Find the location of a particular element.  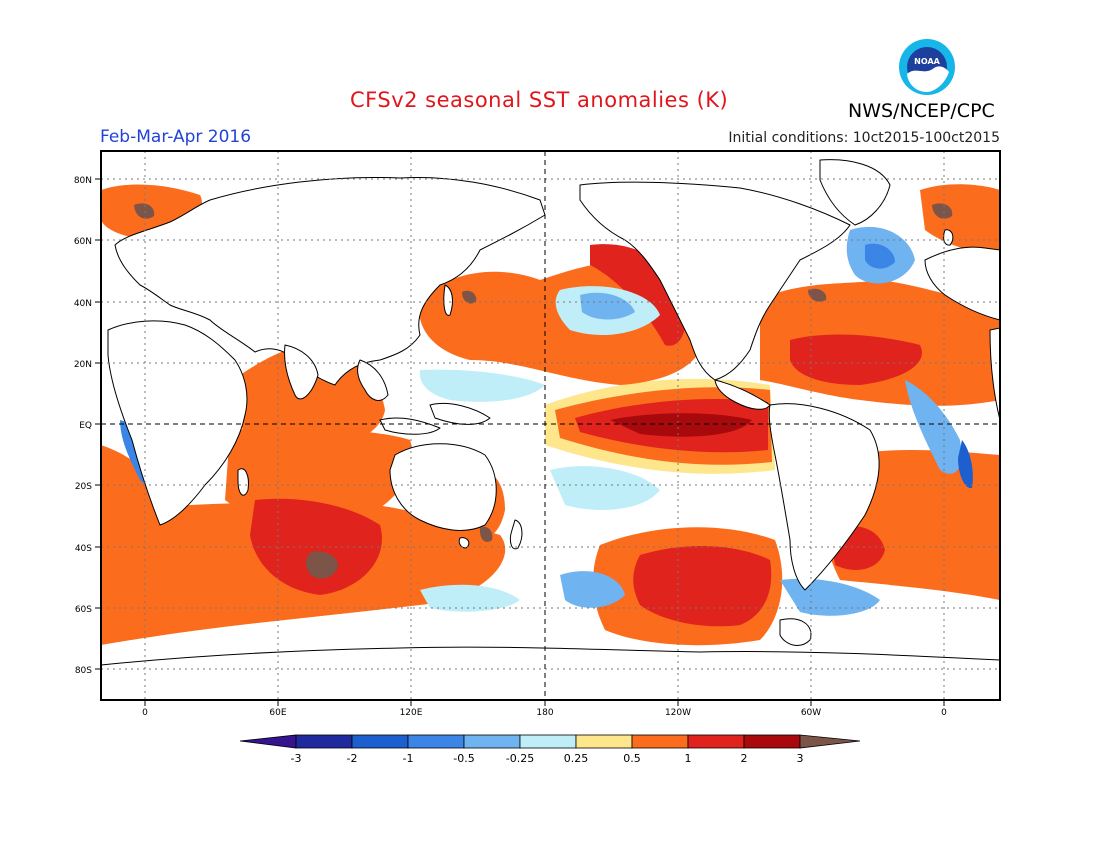

kuroshio-hot is located at coordinates (469, 297).